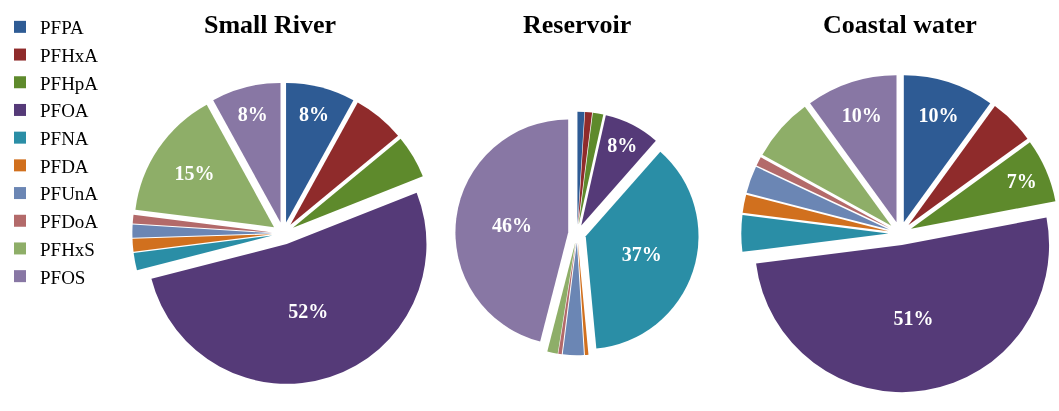  I want to click on data-label: 15%, so click(194, 173).